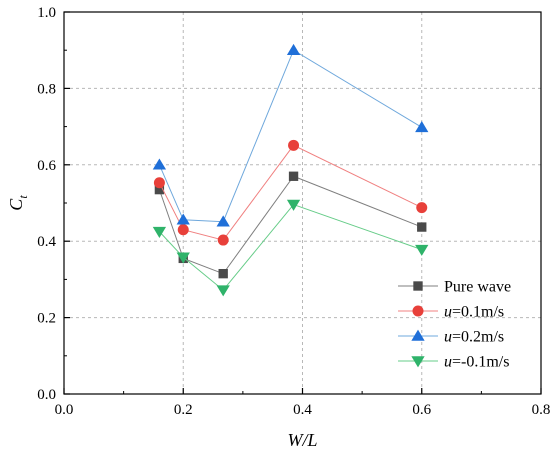 The height and width of the screenshot is (453, 550). I want to click on legend-entry-pure: Pure wave, so click(454, 287).